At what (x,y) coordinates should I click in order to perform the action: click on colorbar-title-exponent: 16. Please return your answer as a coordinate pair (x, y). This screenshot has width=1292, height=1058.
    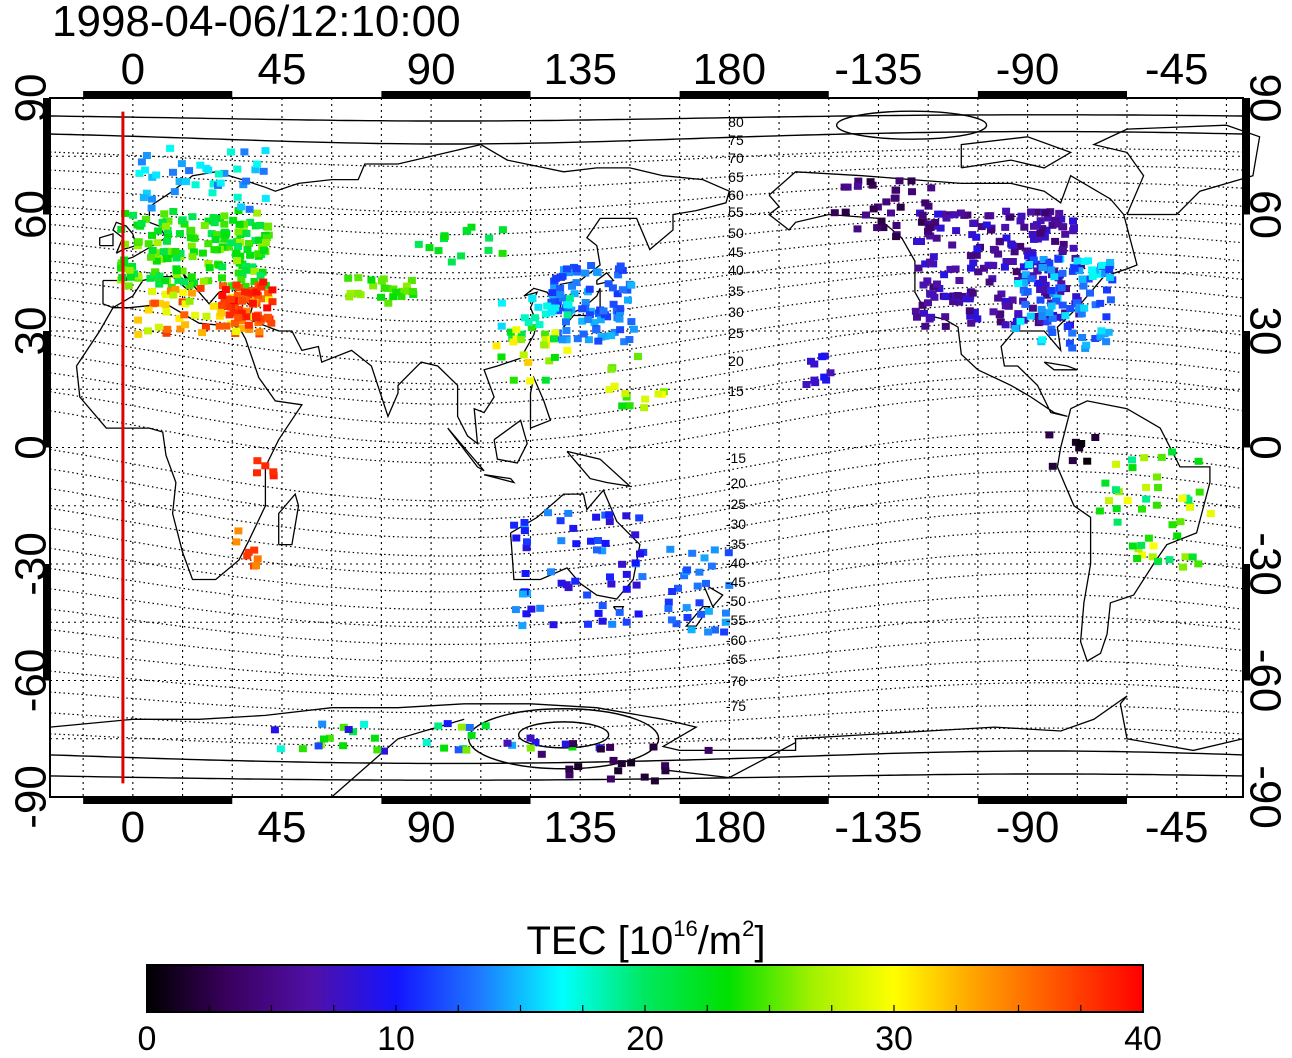
    Looking at the image, I should click on (685, 928).